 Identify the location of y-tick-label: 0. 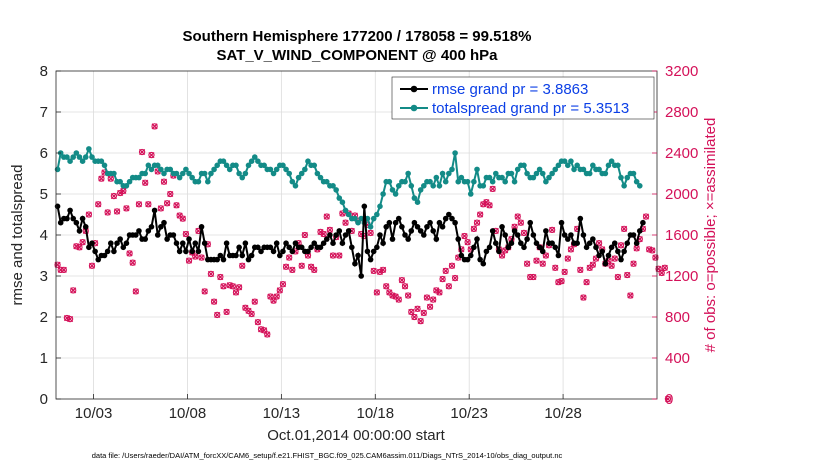
(44, 399).